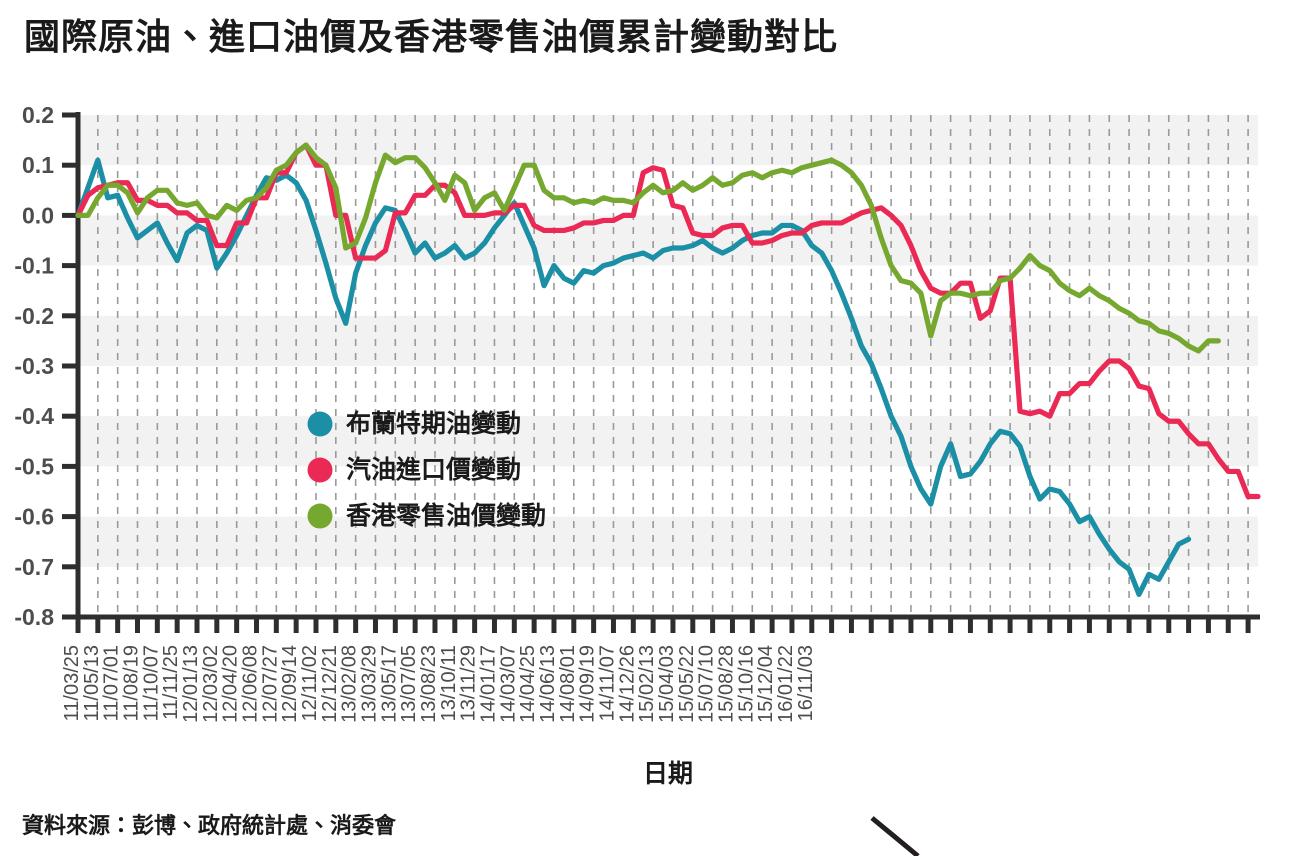 The width and height of the screenshot is (1294, 856). Describe the element at coordinates (647, 684) in the screenshot. I see `x-tick-label: 15/02/13` at that location.